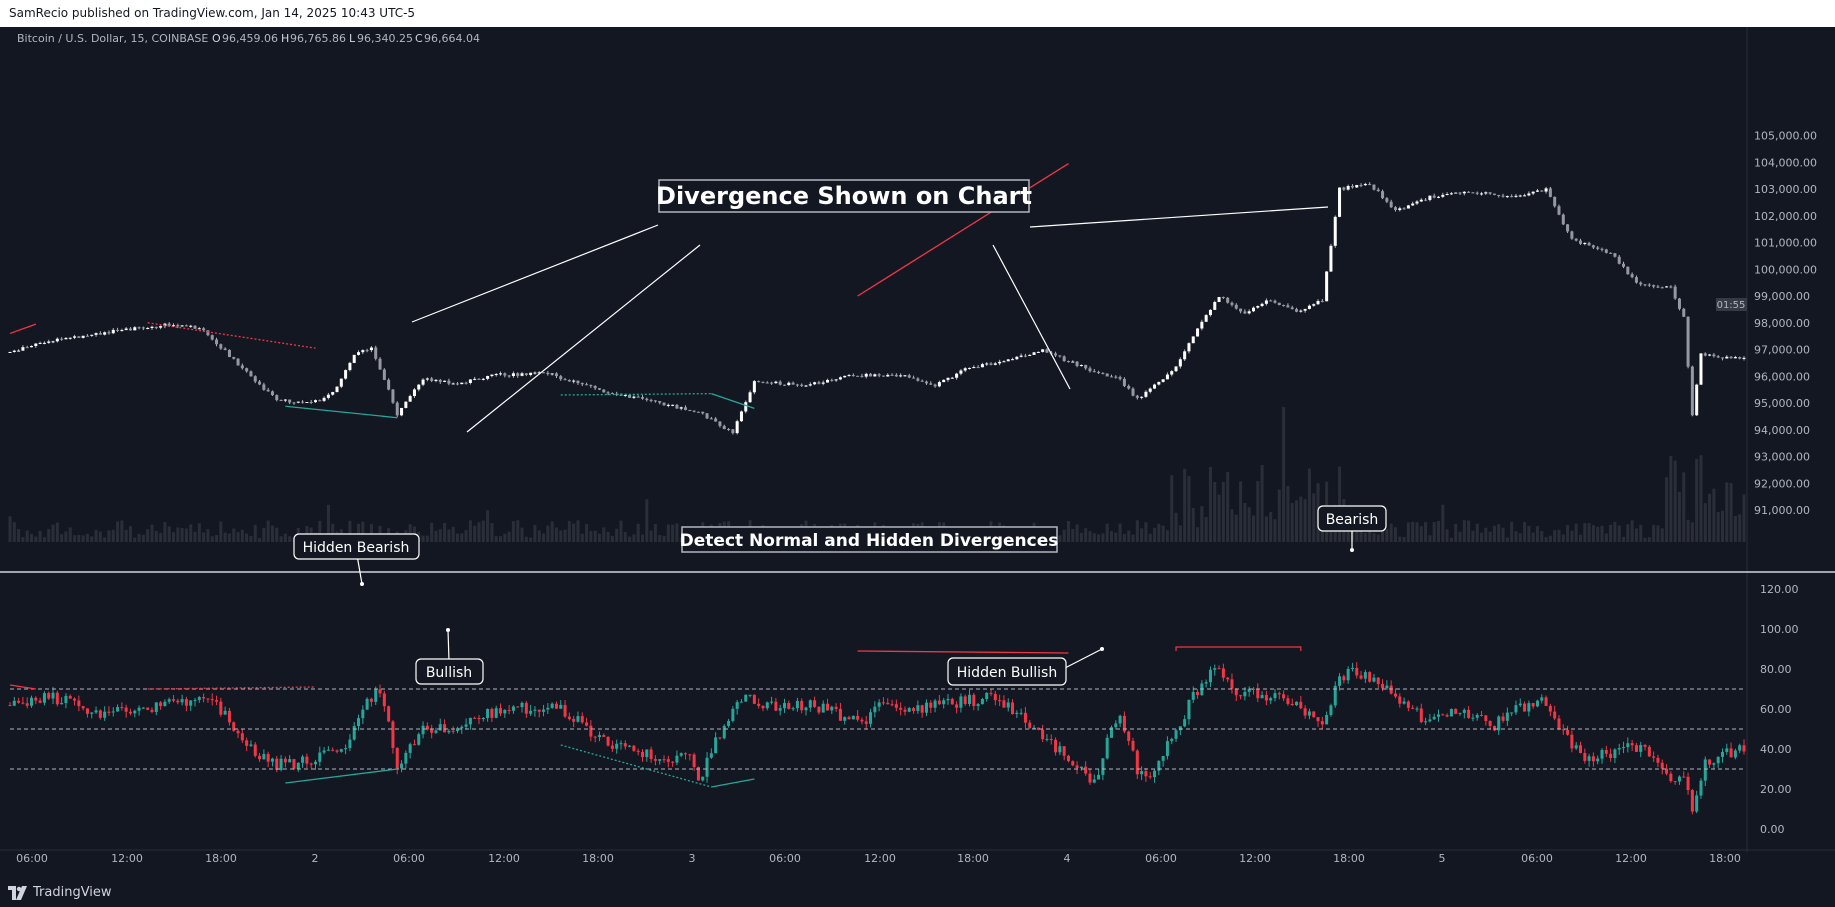  Describe the element at coordinates (733, 783) in the screenshot. I see `osc-divergence-line` at that location.